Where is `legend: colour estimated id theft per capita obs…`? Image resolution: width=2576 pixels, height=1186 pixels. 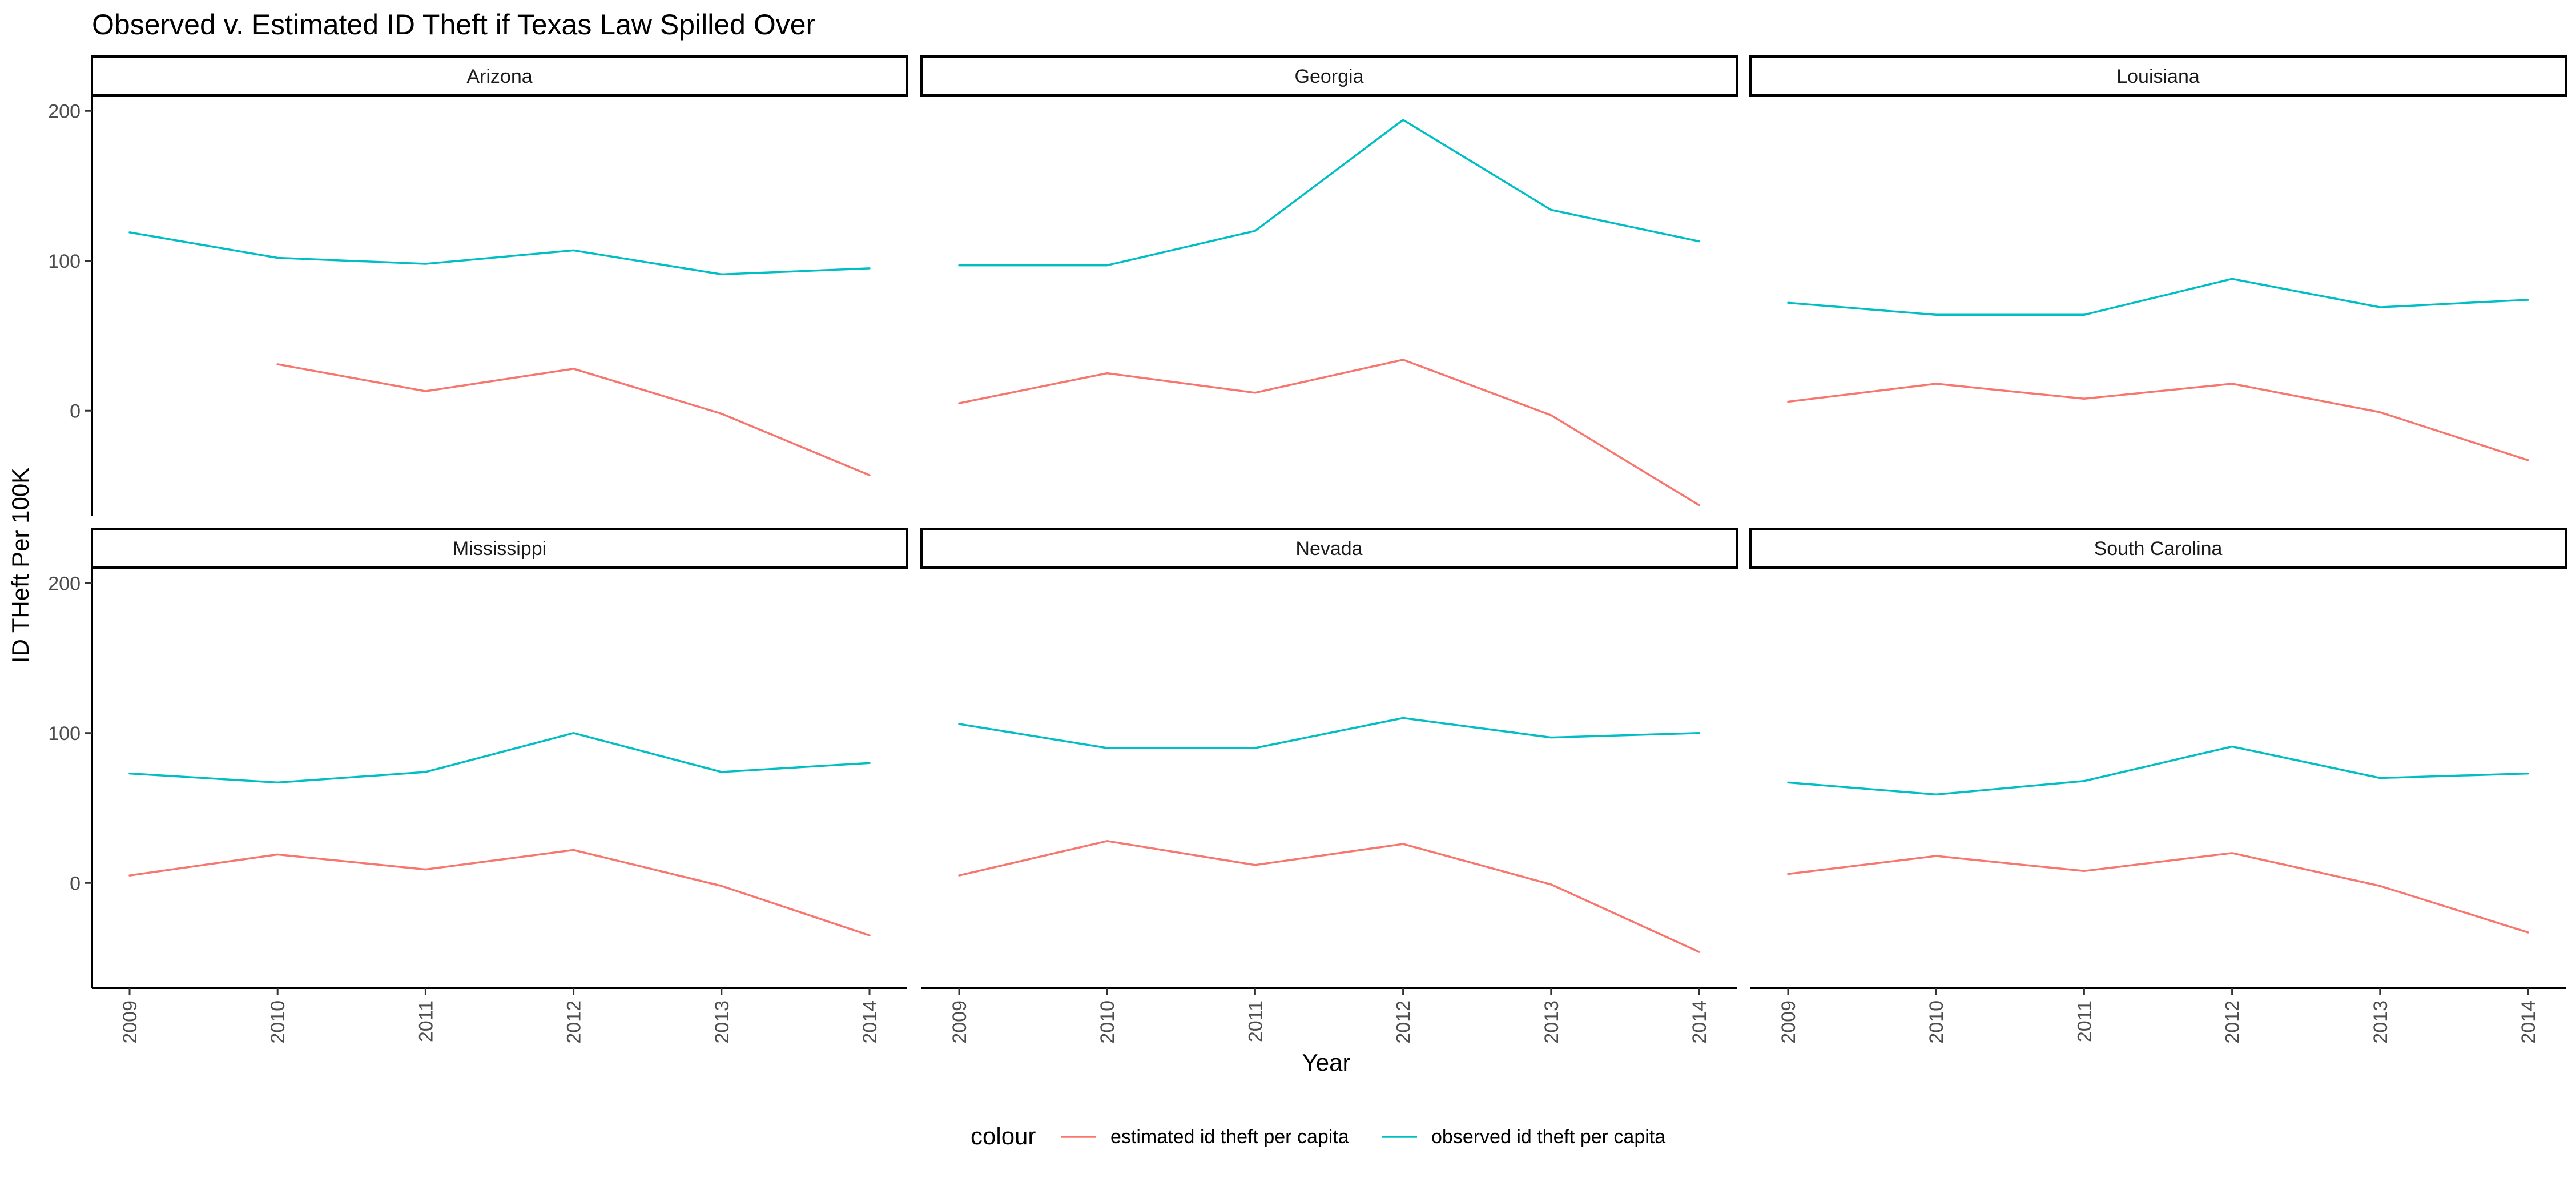 legend: colour estimated id theft per capita obs… is located at coordinates (1318, 1136).